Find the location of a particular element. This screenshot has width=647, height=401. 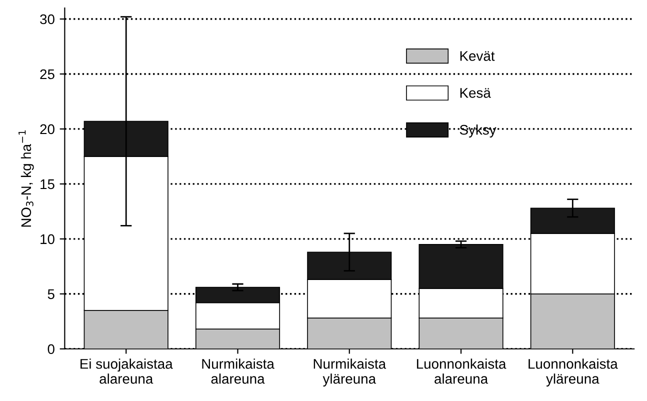

y-tick-label: 25 is located at coordinates (47, 74).